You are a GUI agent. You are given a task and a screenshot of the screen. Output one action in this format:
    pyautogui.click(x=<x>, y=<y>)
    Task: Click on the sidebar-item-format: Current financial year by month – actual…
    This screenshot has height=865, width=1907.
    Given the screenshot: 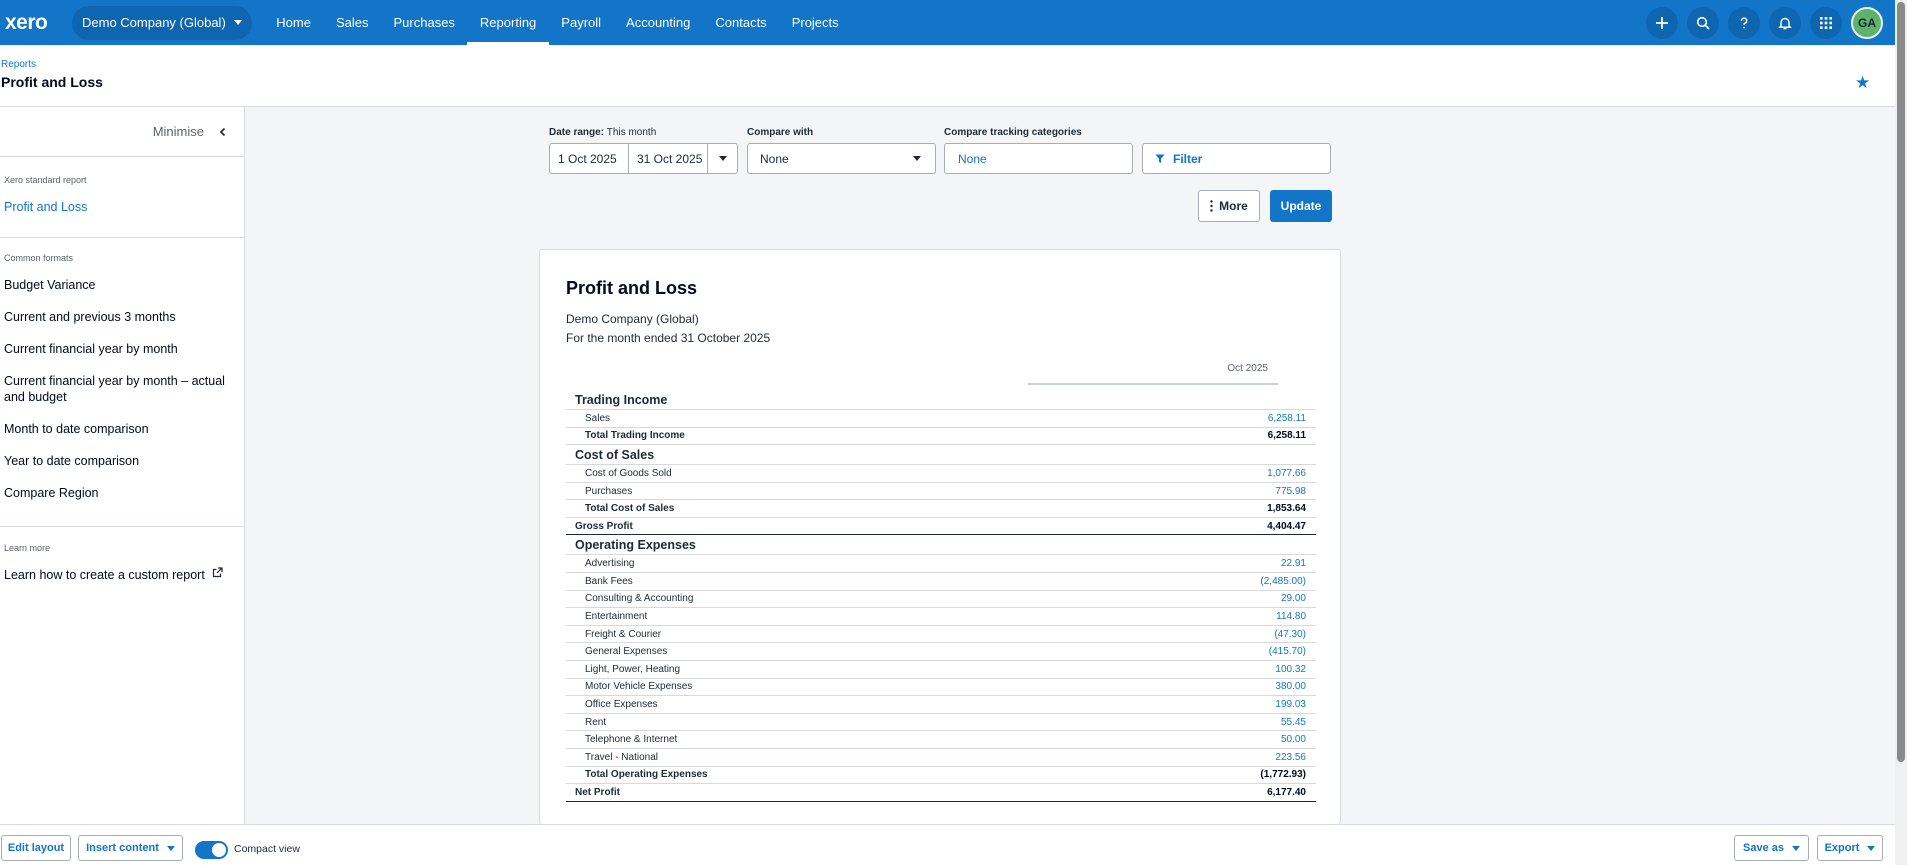 What is the action you would take?
    pyautogui.click(x=114, y=389)
    